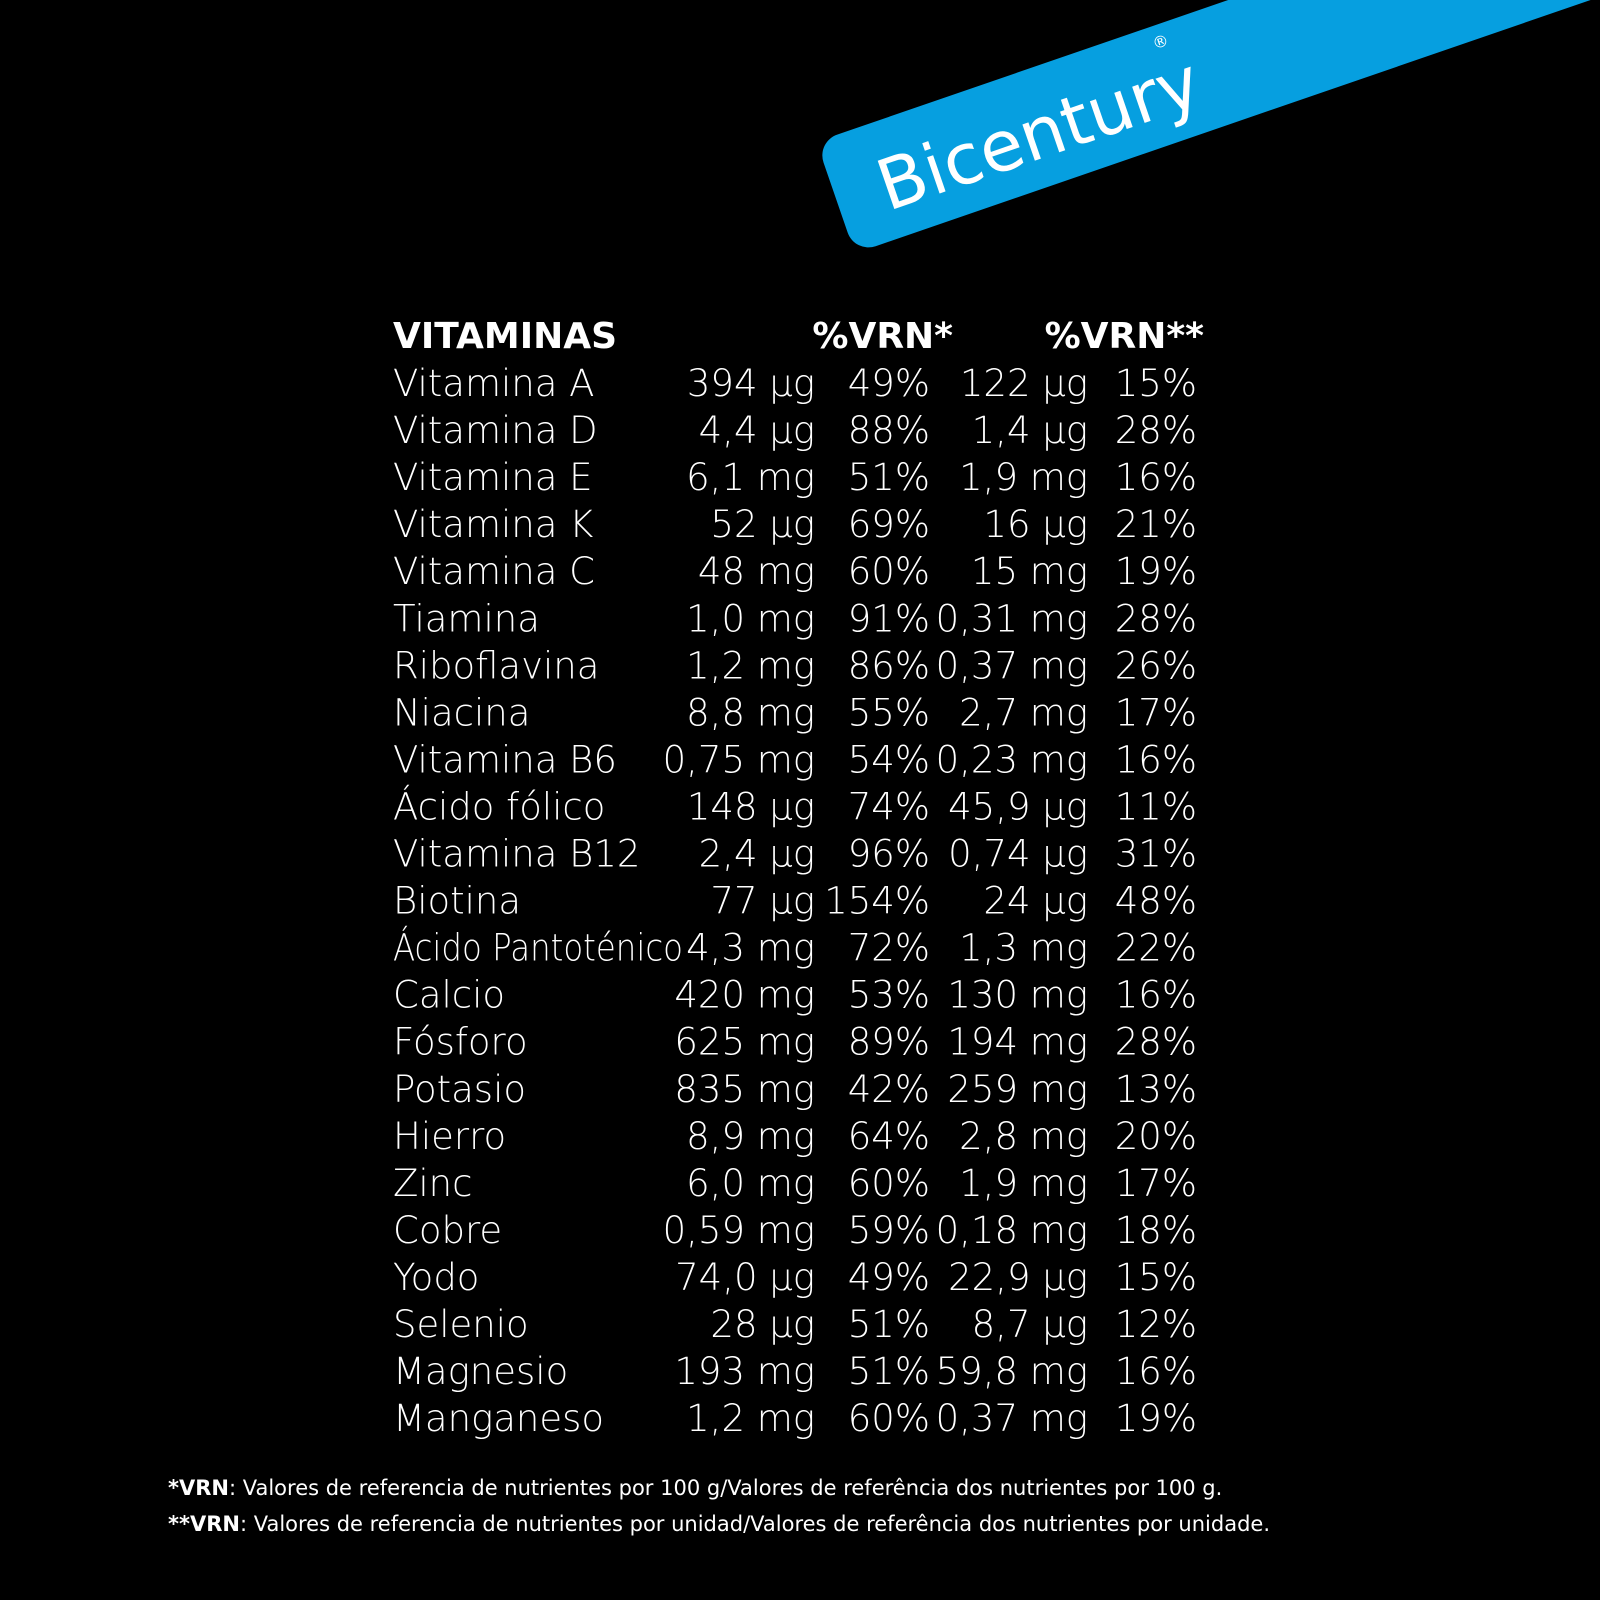  What do you see at coordinates (1156, 712) in the screenshot?
I see `table-cell: 17%` at bounding box center [1156, 712].